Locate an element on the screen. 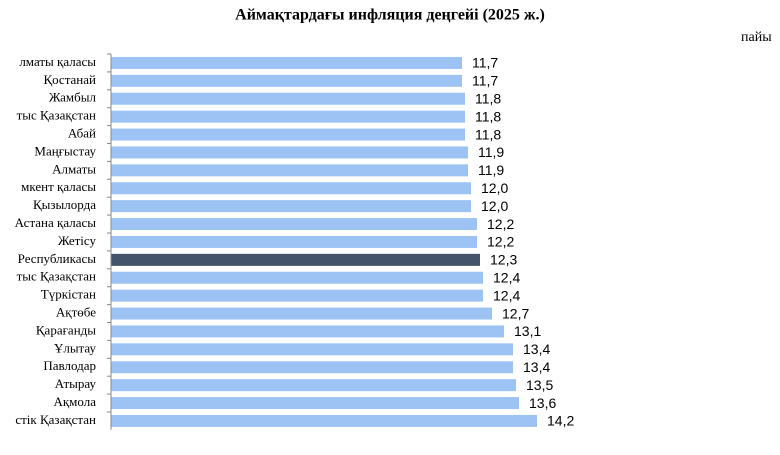 The height and width of the screenshot is (455, 780). unit-label: пайы is located at coordinates (756, 37).